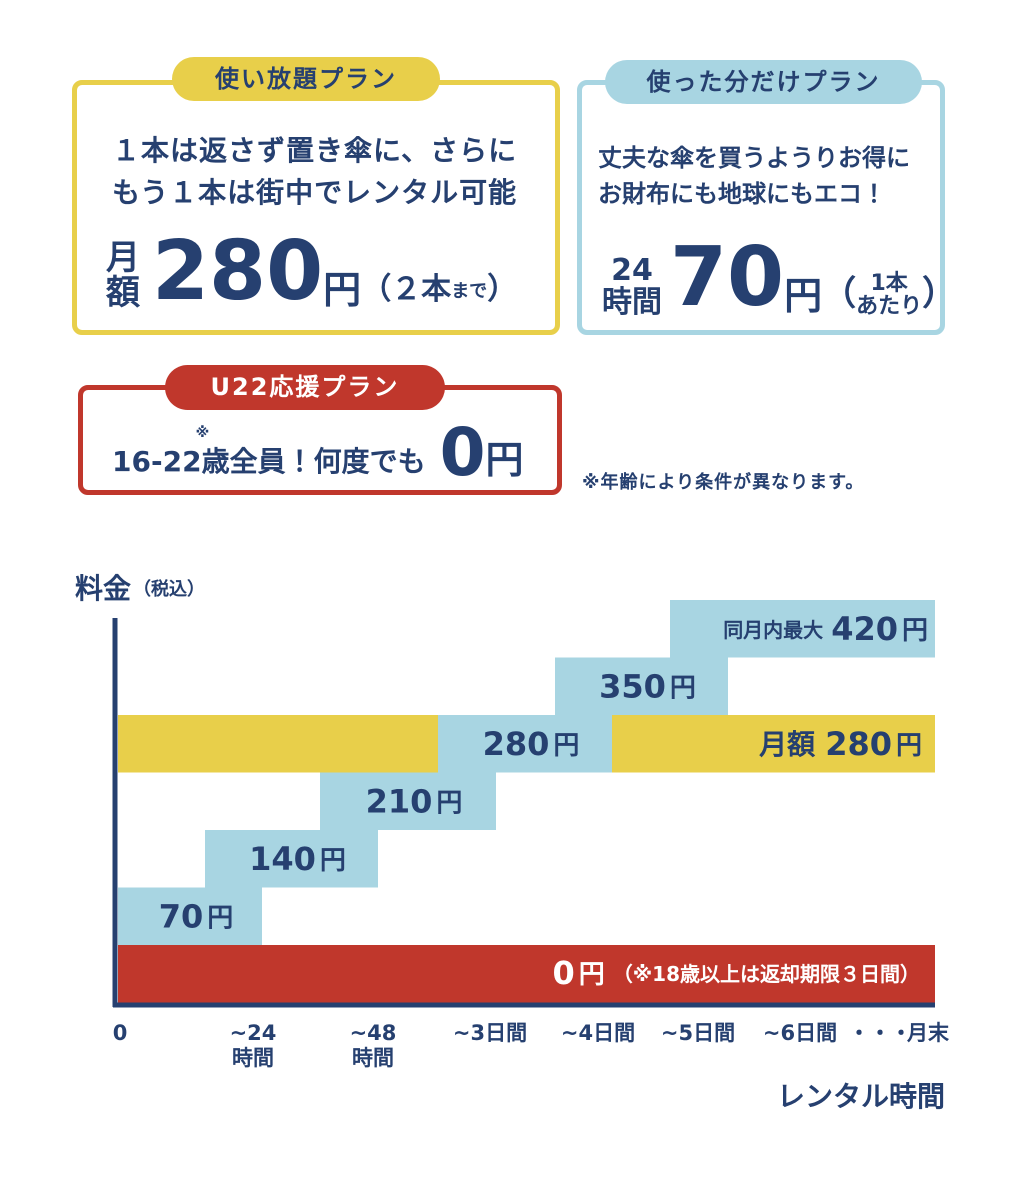 The width and height of the screenshot is (1031, 1200). Describe the element at coordinates (120, 1033) in the screenshot. I see `x-tick-label: 0` at that location.